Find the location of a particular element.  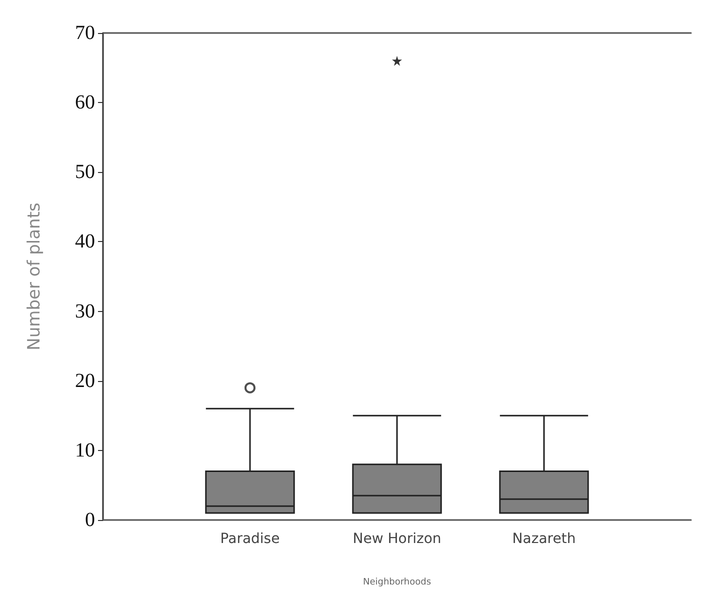

y-tick-label: 60 is located at coordinates (85, 103).